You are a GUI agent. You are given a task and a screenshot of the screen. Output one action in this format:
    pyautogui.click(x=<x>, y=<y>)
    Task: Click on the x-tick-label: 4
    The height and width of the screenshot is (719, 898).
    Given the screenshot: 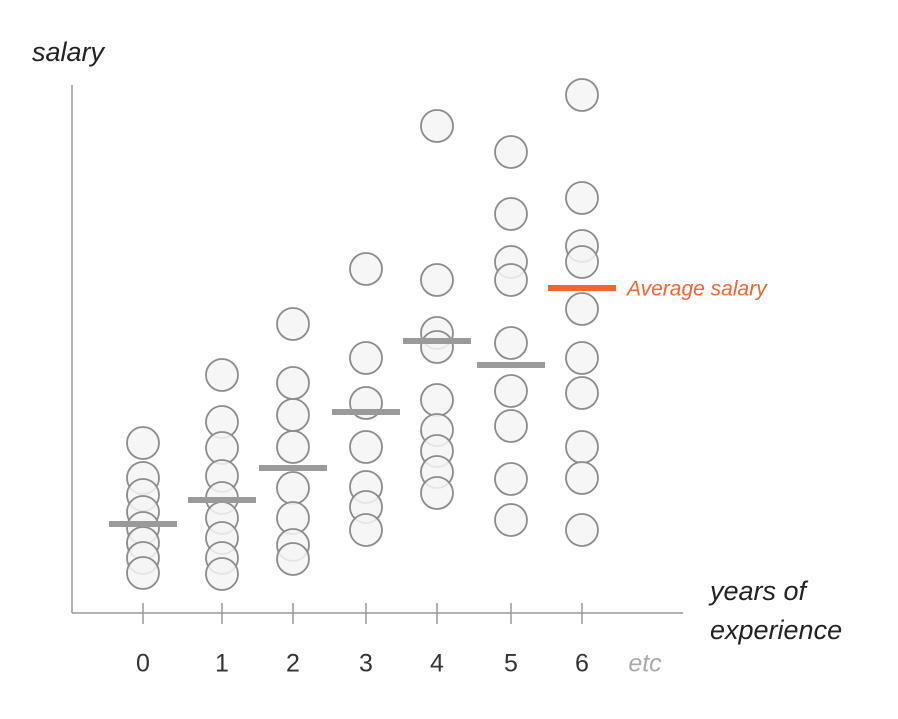 What is the action you would take?
    pyautogui.click(x=437, y=664)
    